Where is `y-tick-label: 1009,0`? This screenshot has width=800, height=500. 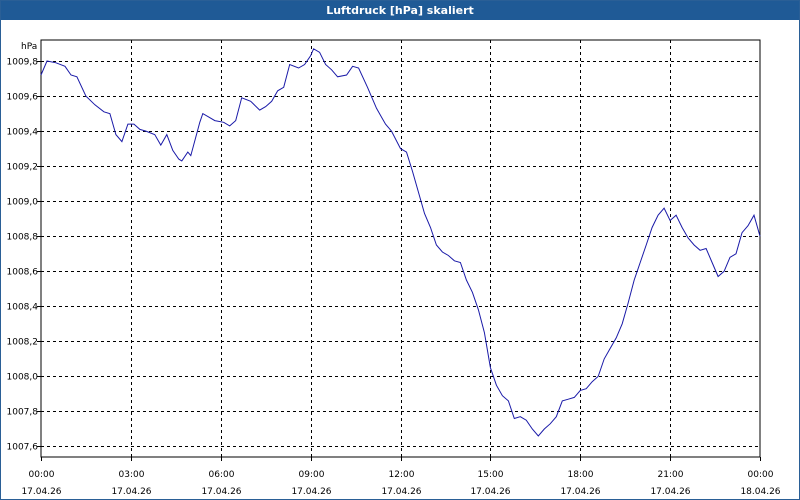
y-tick-label: 1009,0 is located at coordinates (23, 203).